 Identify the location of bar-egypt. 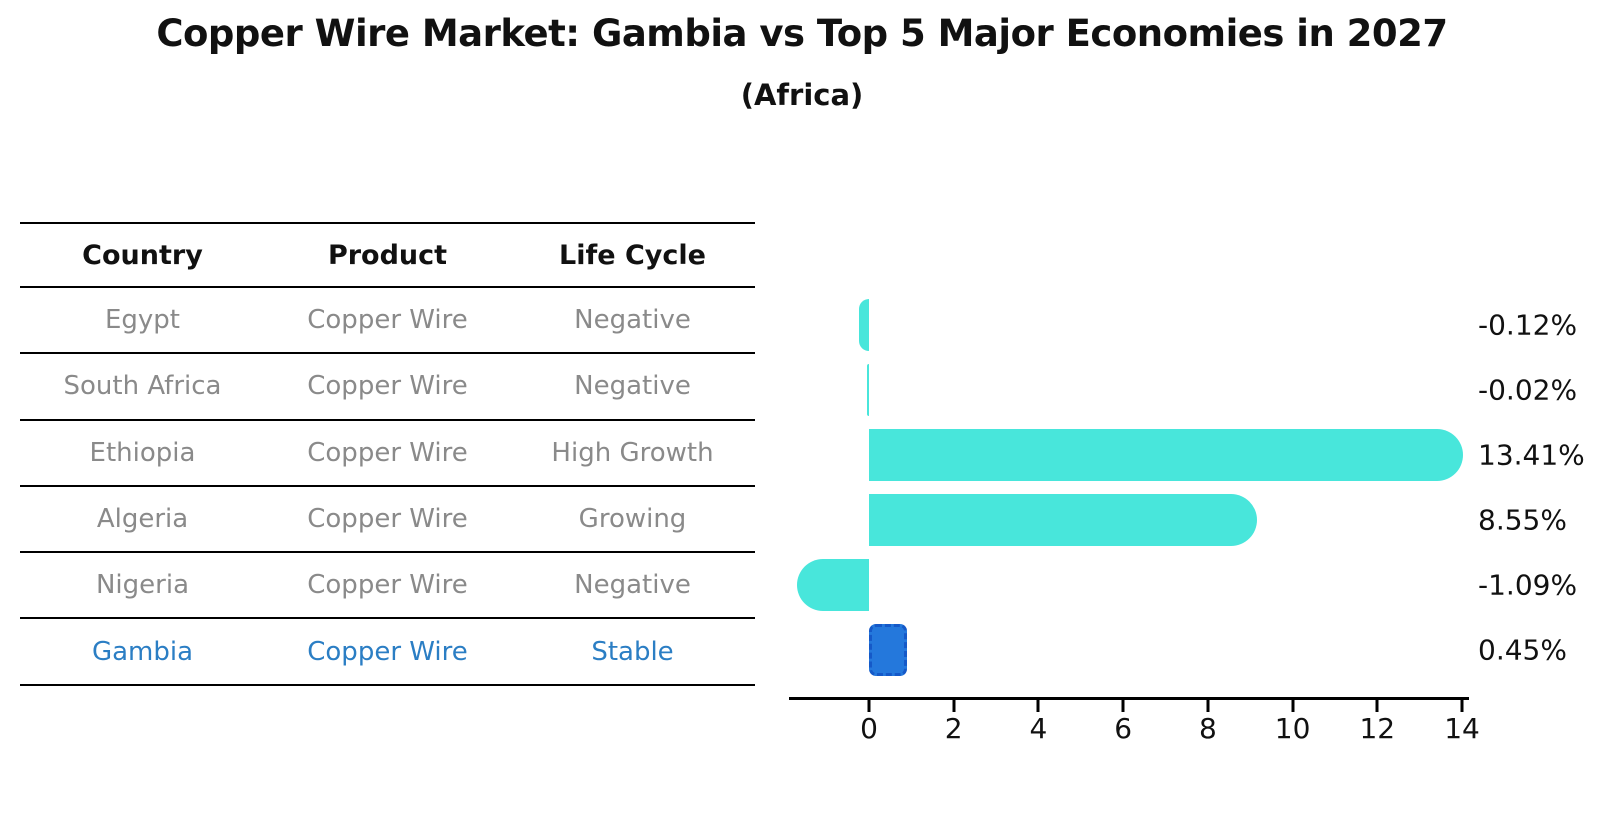
(863, 325).